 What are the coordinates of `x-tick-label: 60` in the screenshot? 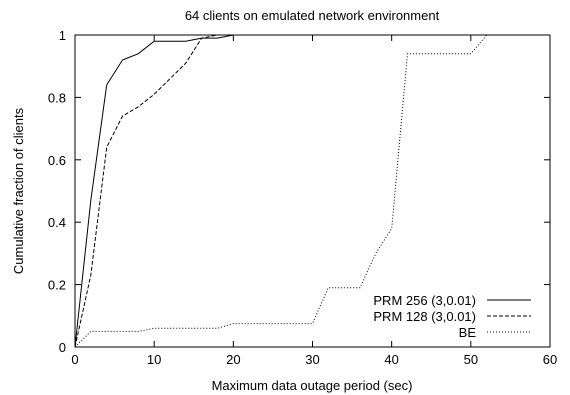 It's located at (550, 359).